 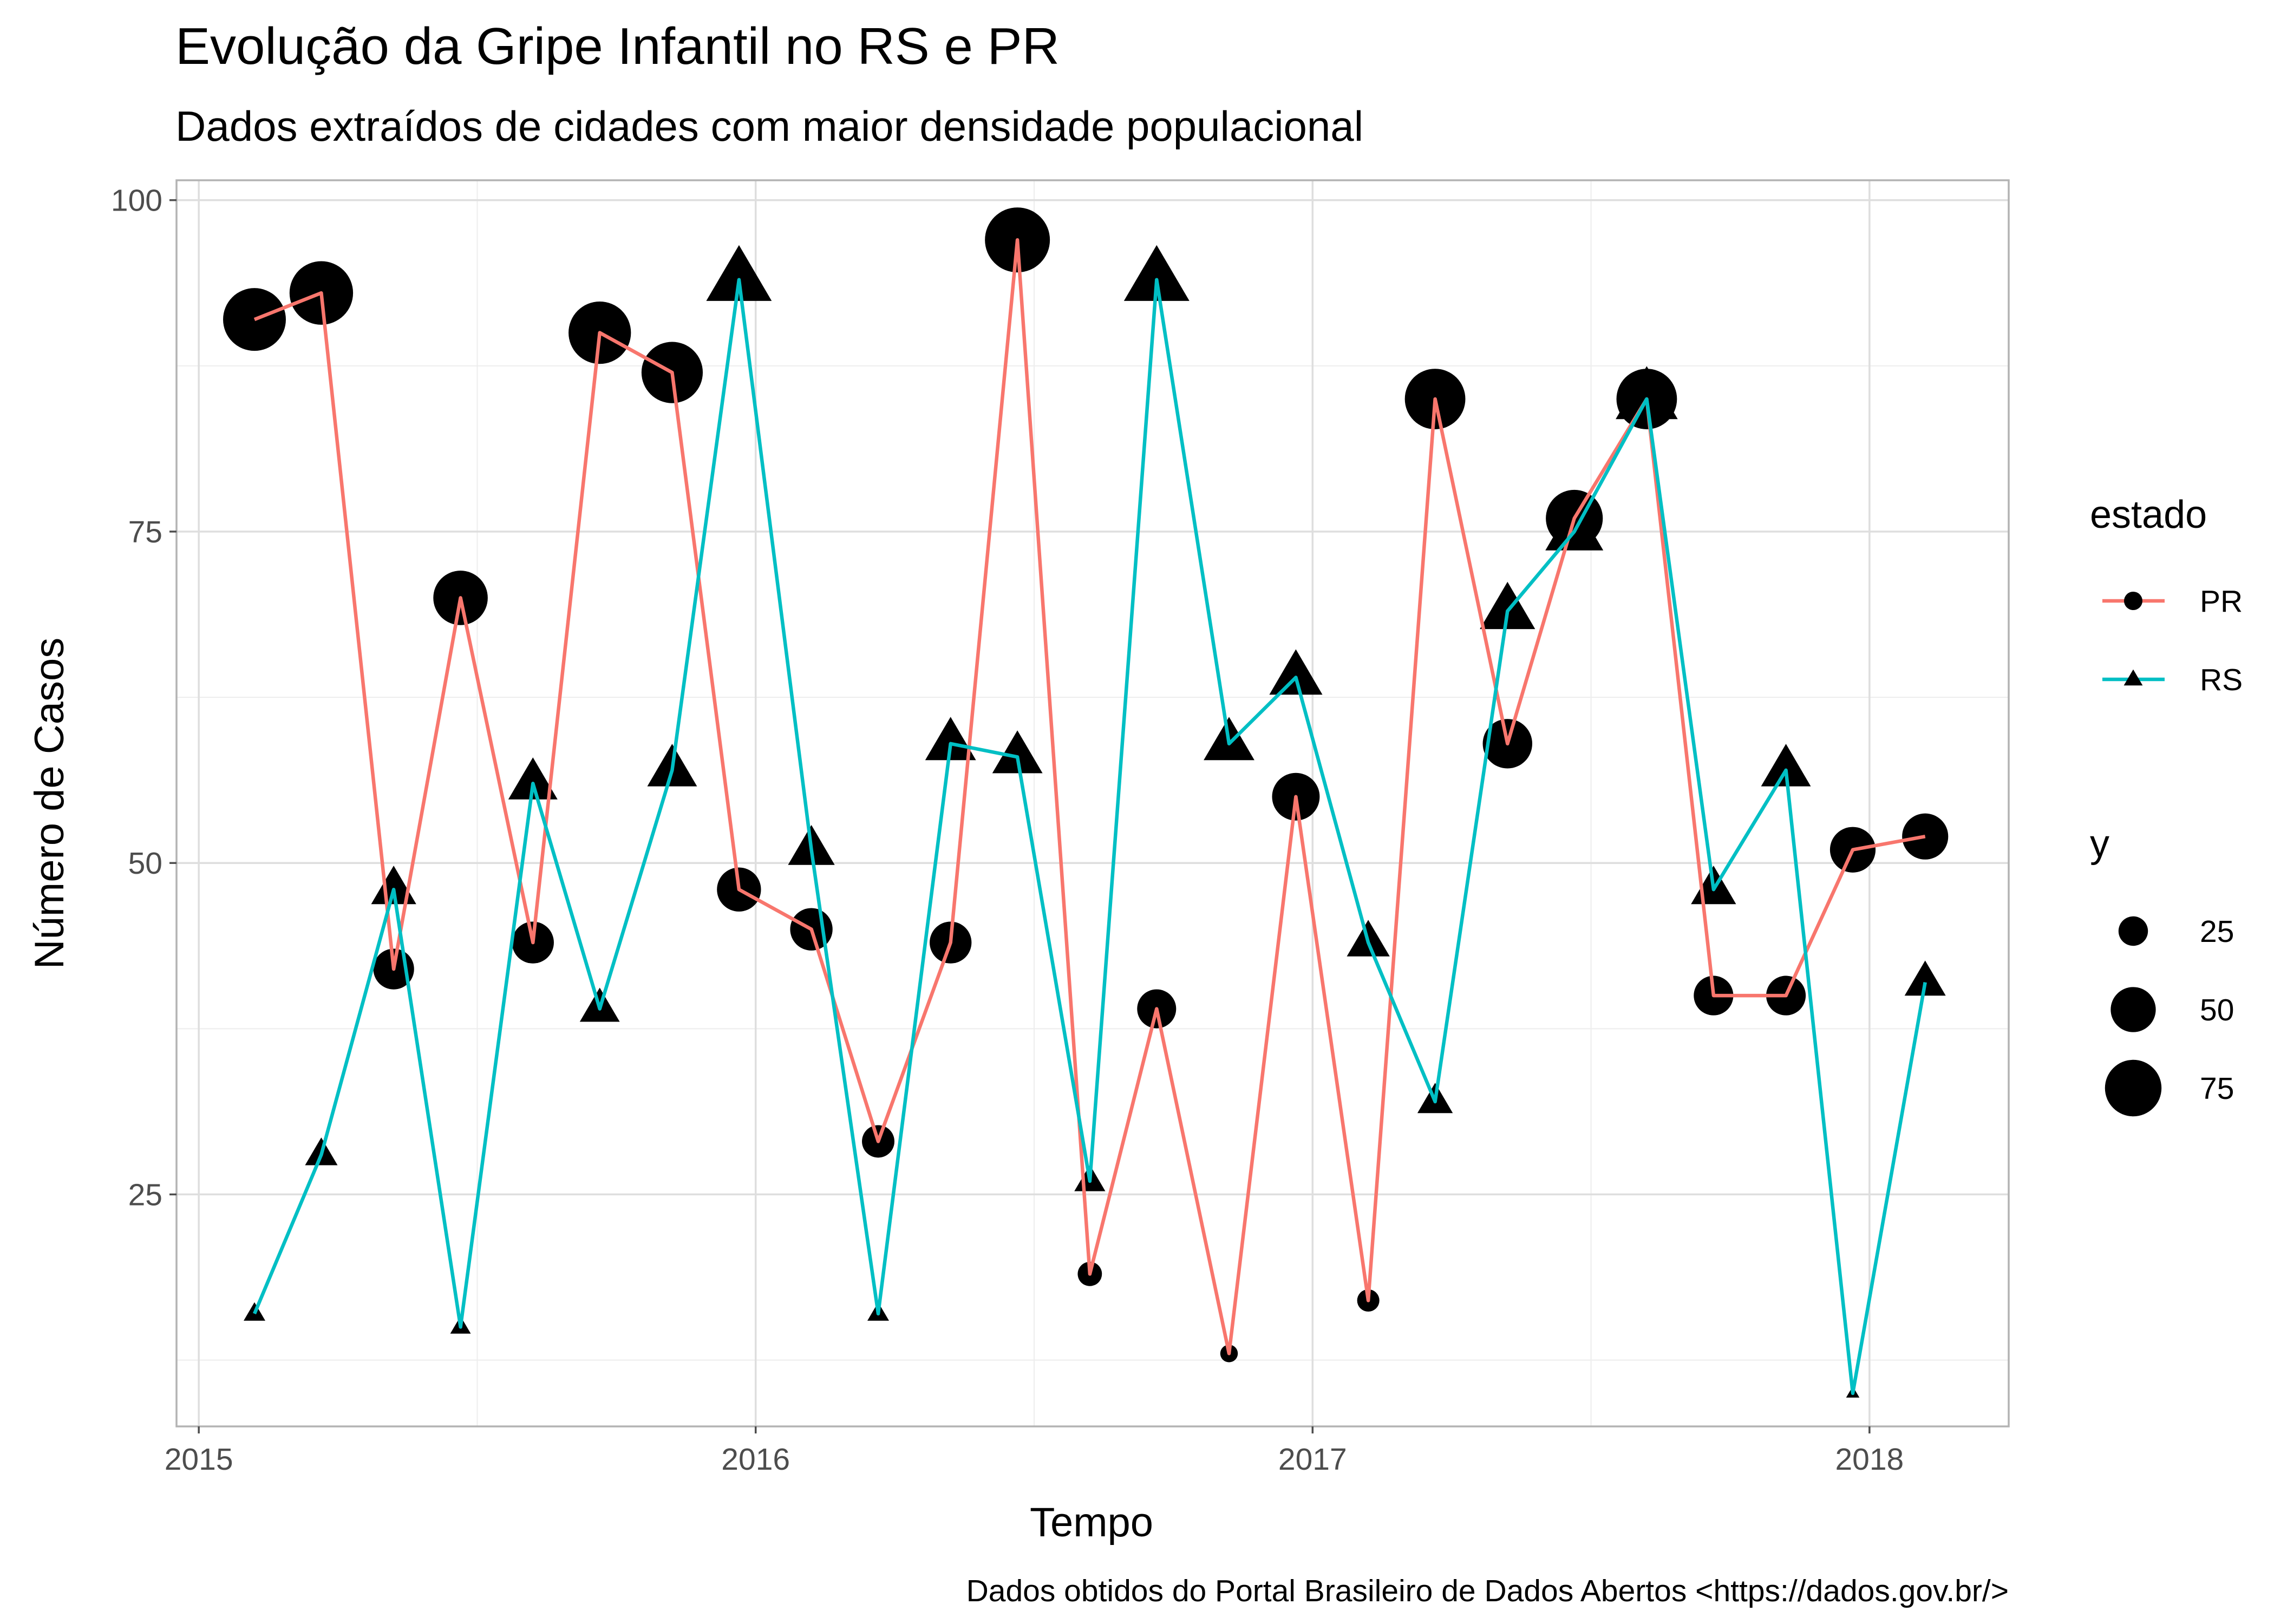 I want to click on legend-size-keys: 25 50 75, so click(x=2170, y=1015).